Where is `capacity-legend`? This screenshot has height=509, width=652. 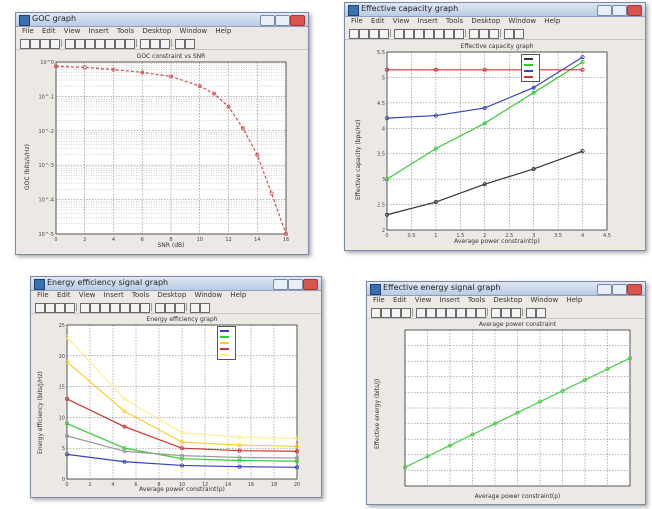 capacity-legend is located at coordinates (530, 68).